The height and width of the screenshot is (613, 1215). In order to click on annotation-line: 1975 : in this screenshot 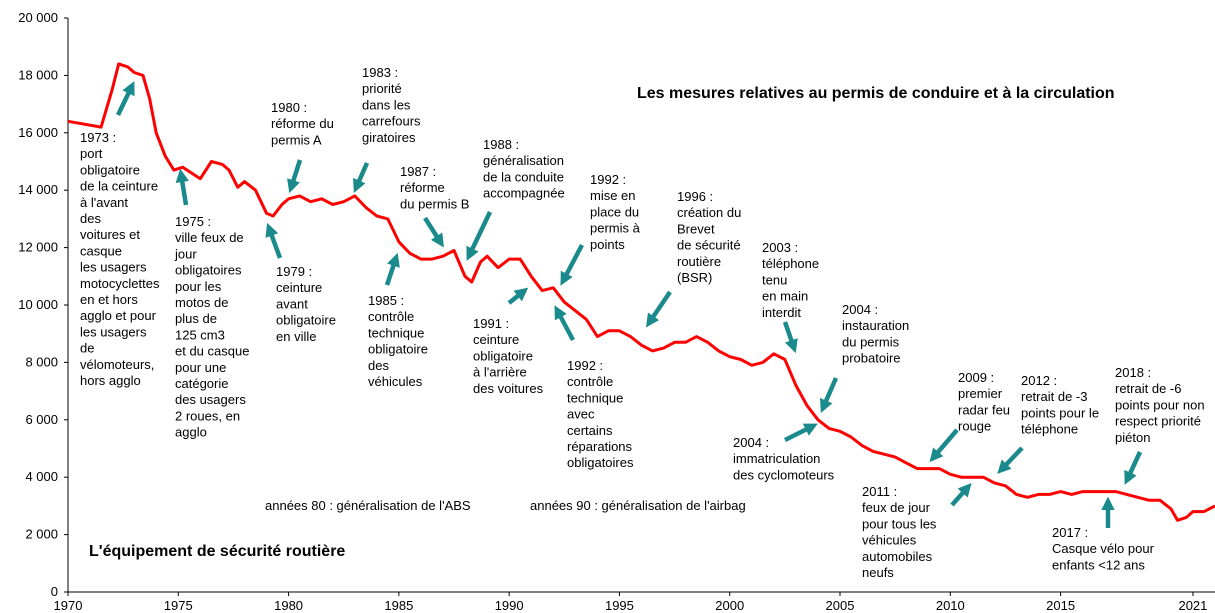, I will do `click(193, 221)`.